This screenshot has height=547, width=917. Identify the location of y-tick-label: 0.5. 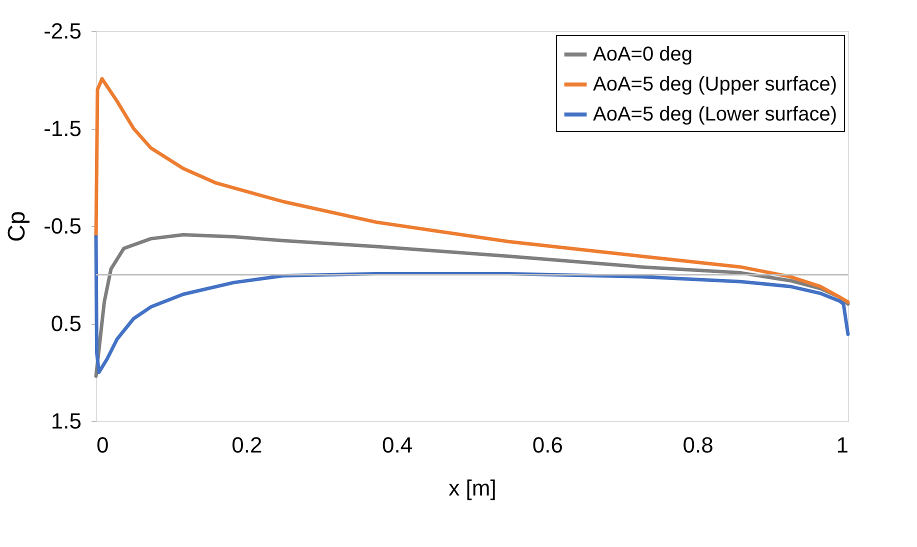
(66, 323).